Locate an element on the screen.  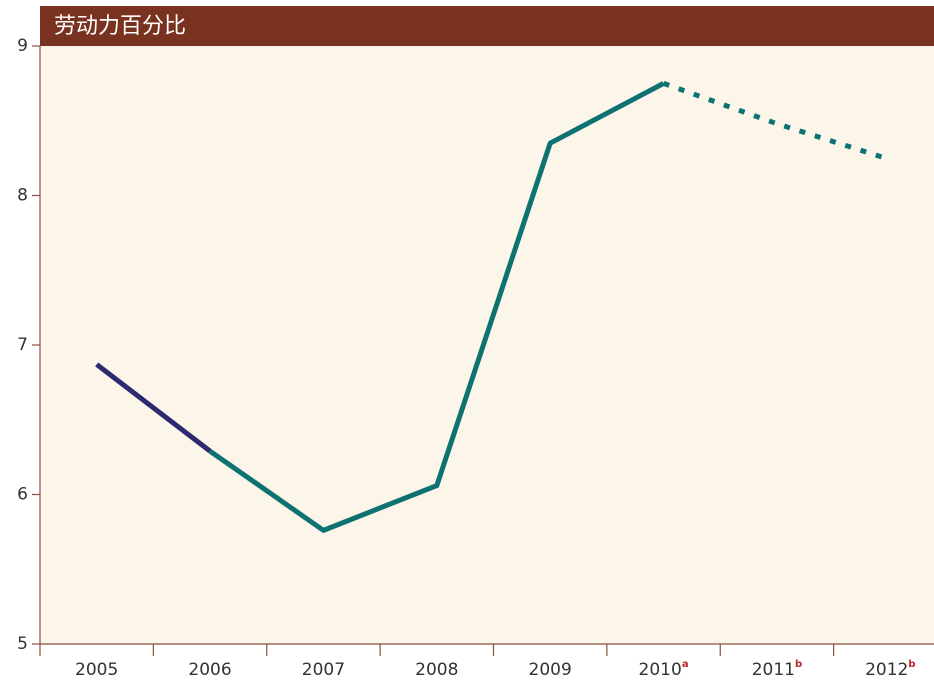
line-series is located at coordinates (153, 408).